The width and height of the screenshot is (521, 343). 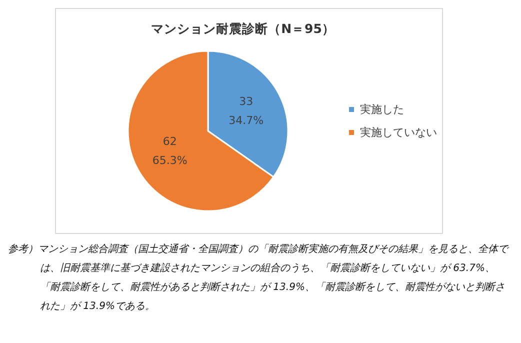 I want to click on data-label: 62 65.3%, so click(x=170, y=150).